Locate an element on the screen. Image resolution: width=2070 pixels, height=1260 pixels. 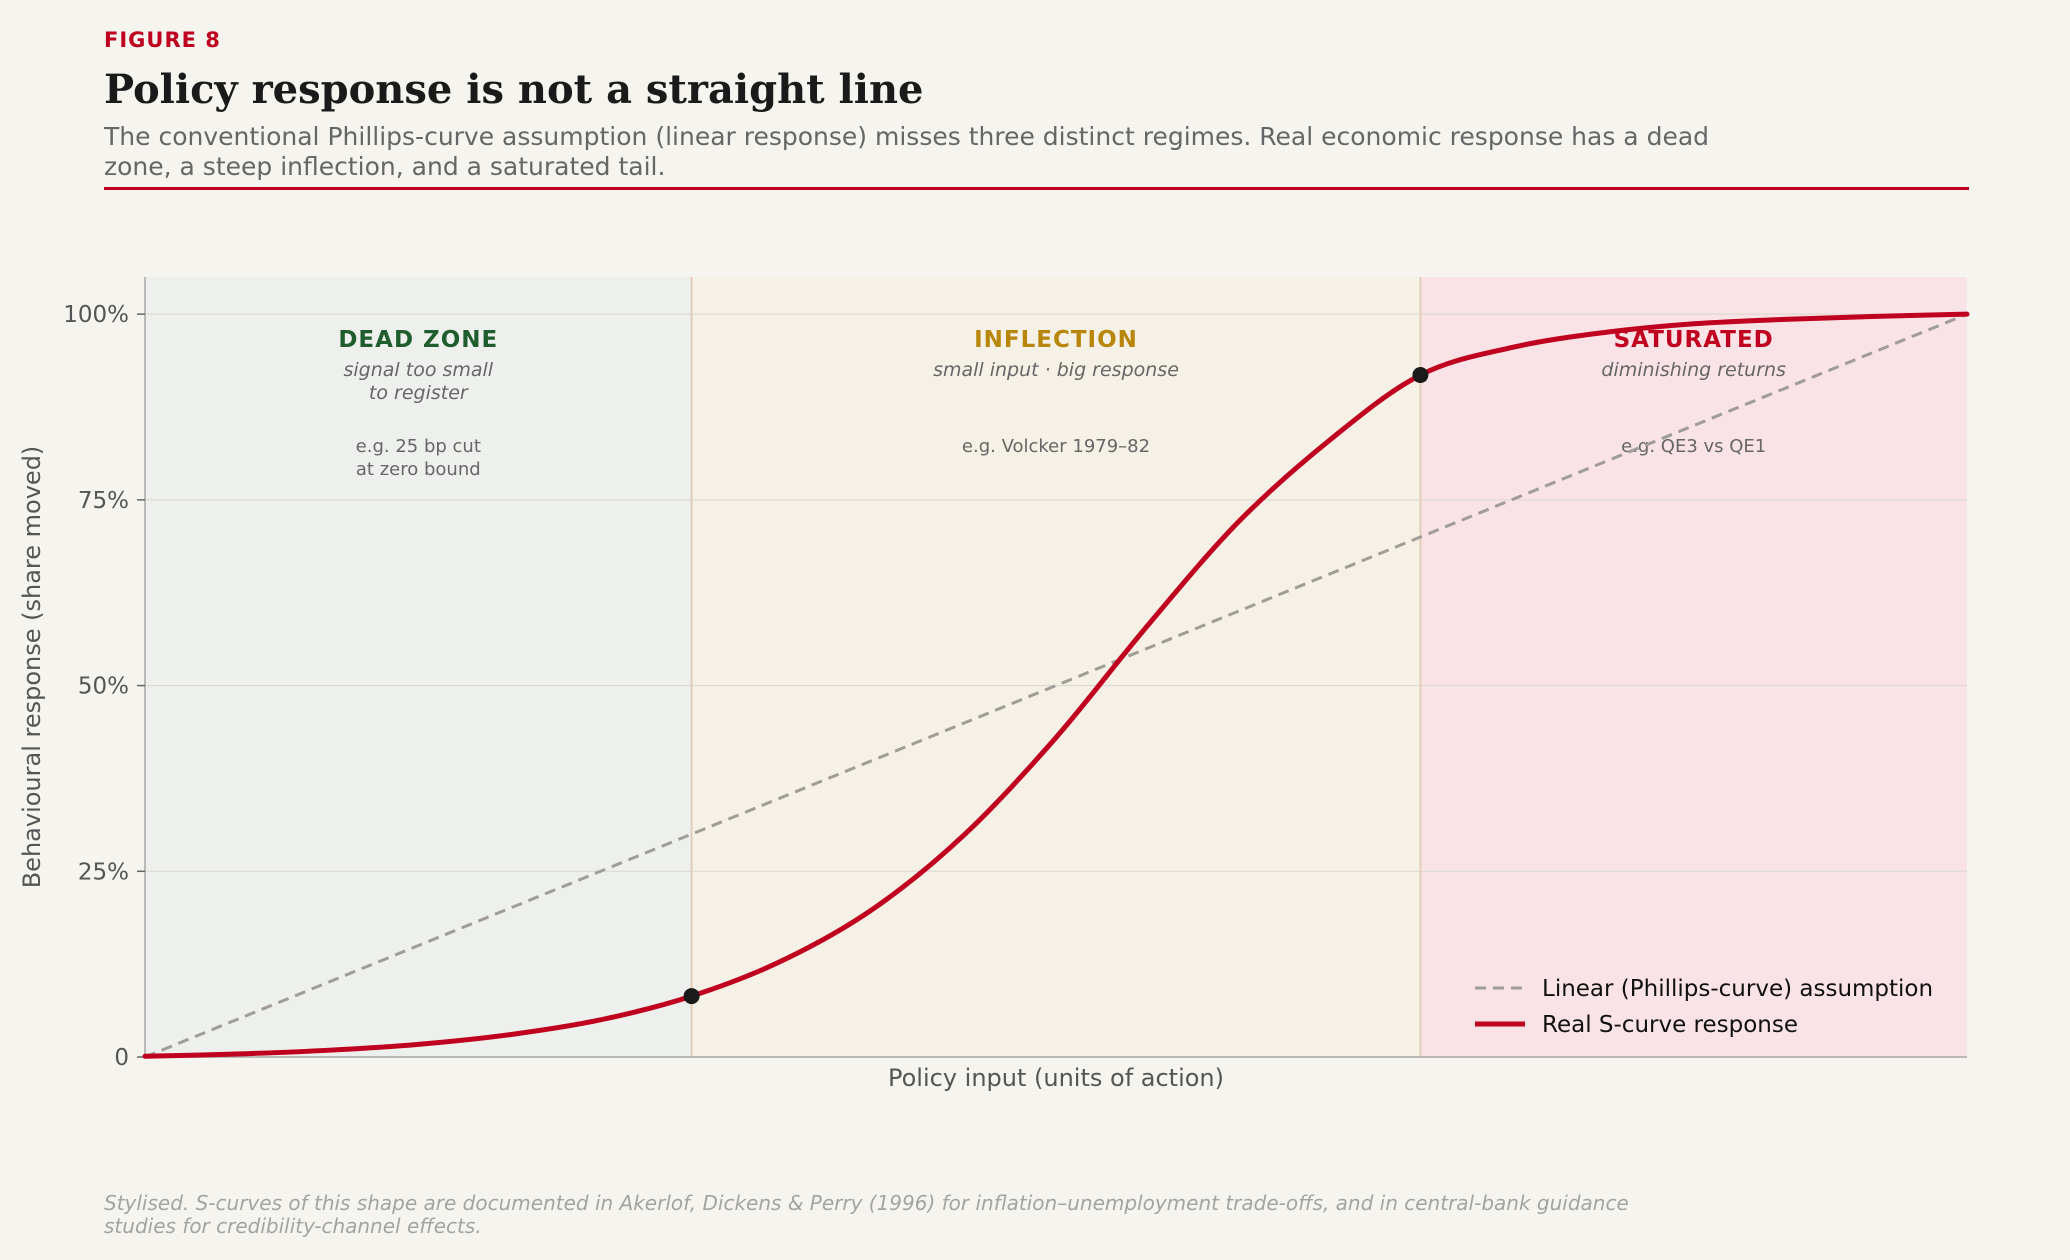
y-tick-label: 25% is located at coordinates (103, 872).